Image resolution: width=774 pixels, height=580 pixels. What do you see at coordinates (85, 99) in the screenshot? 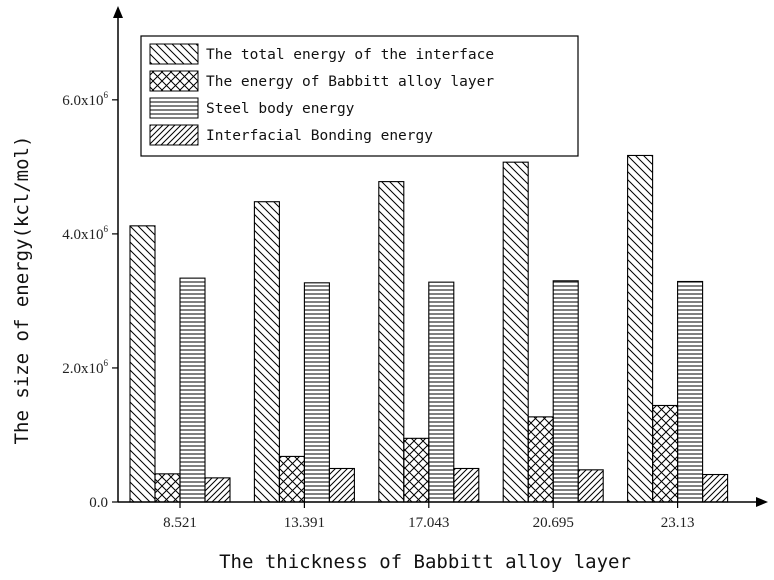
I see `y-tick-label: 6.0x10⁶` at bounding box center [85, 99].